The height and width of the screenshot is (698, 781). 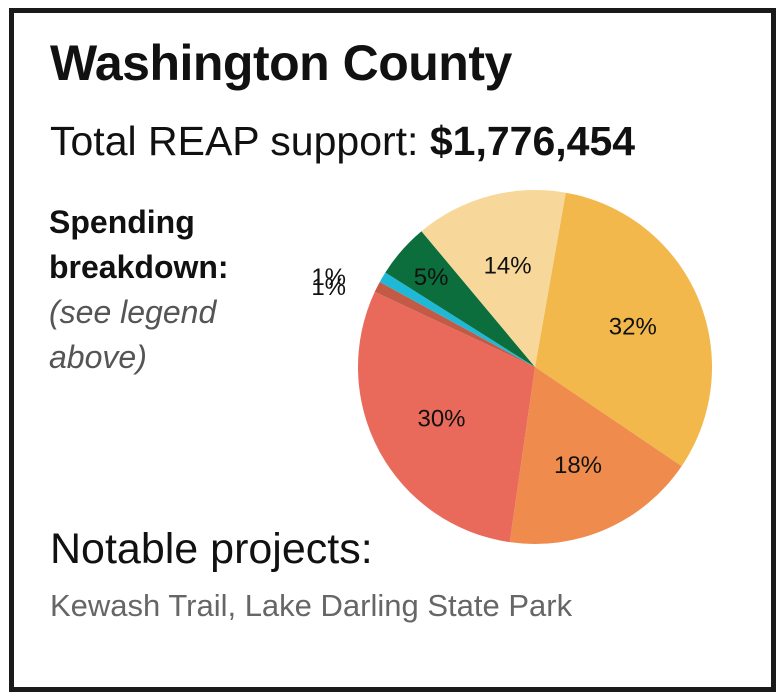 What do you see at coordinates (133, 334) in the screenshot?
I see `breakdown-note: (see legend above)` at bounding box center [133, 334].